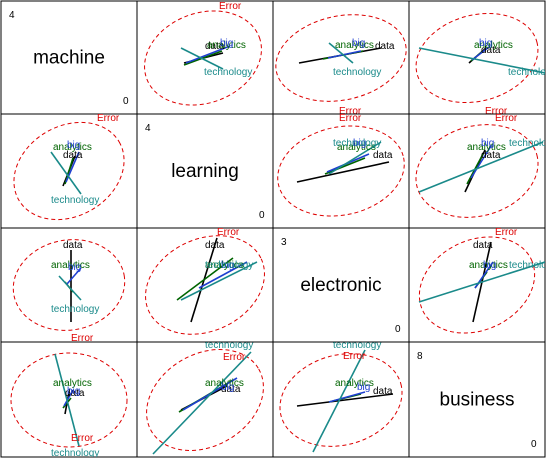 The image size is (546, 458). I want to click on diagonal-top-value: 8, so click(420, 356).